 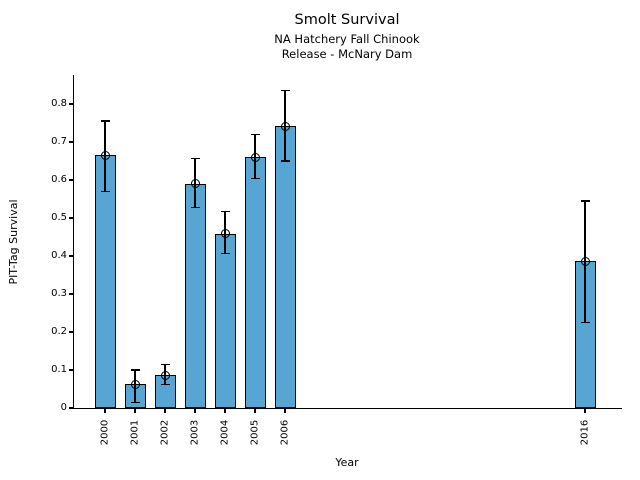 I want to click on y-tick-0.6, so click(x=71, y=180).